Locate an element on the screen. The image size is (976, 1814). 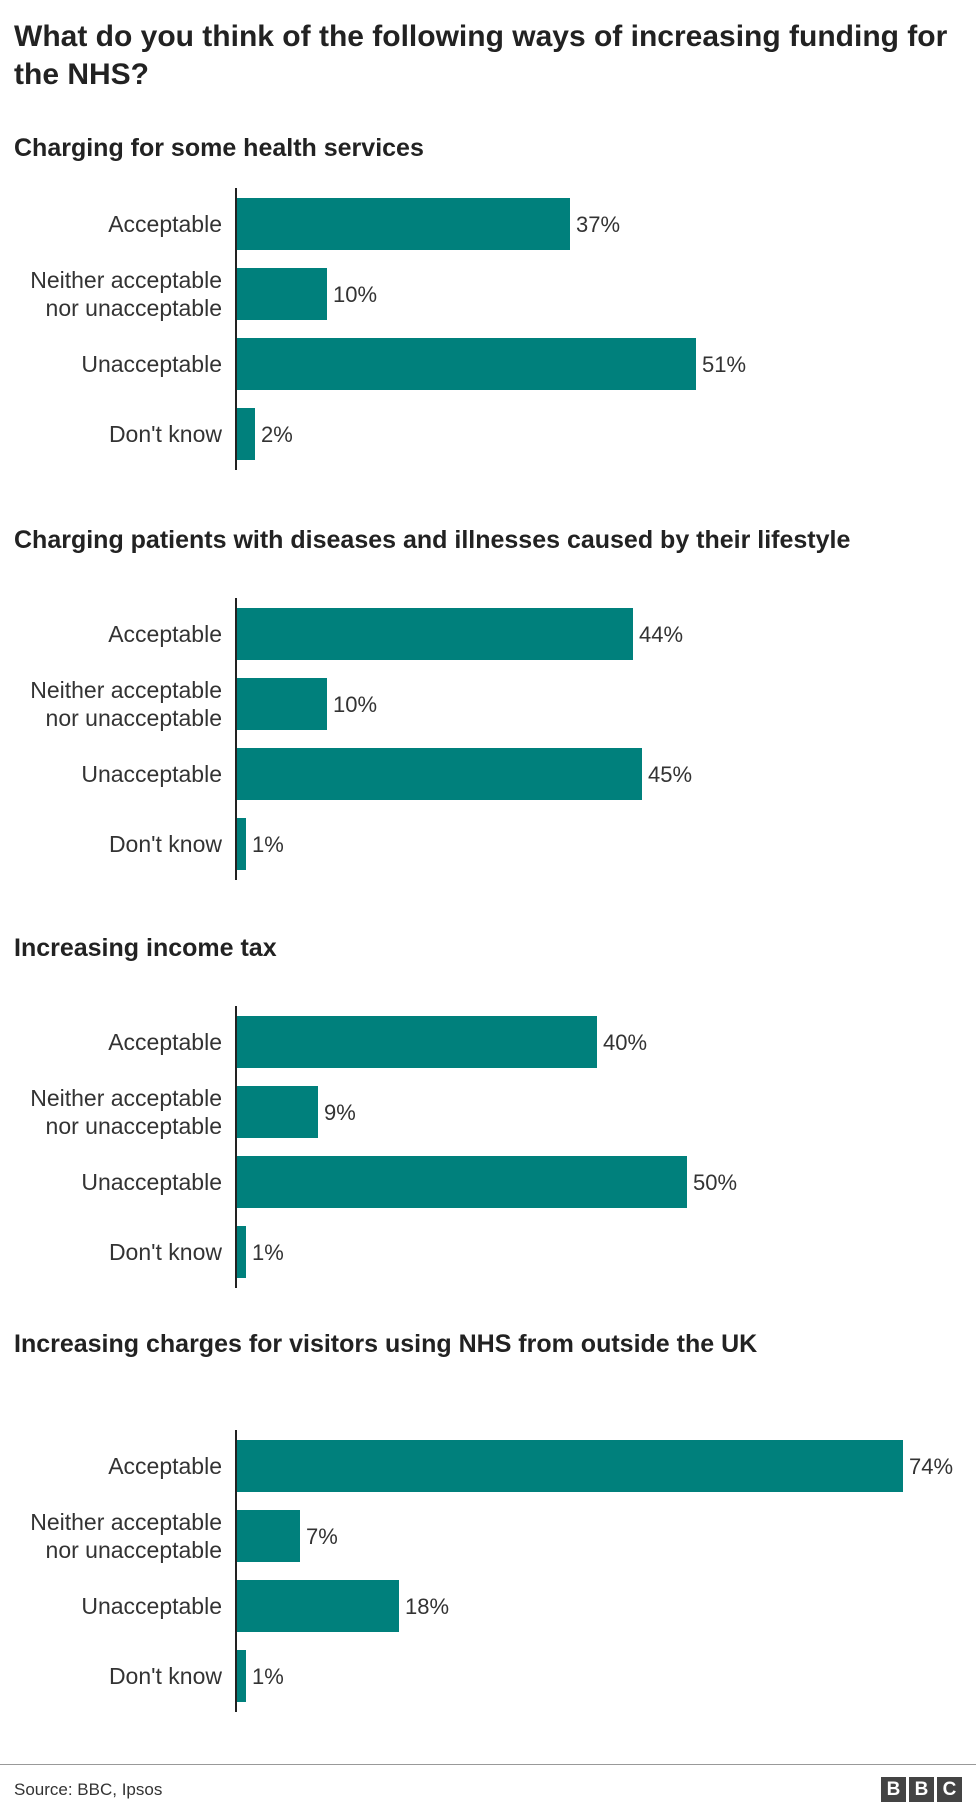
value-label: 40% is located at coordinates (625, 1042).